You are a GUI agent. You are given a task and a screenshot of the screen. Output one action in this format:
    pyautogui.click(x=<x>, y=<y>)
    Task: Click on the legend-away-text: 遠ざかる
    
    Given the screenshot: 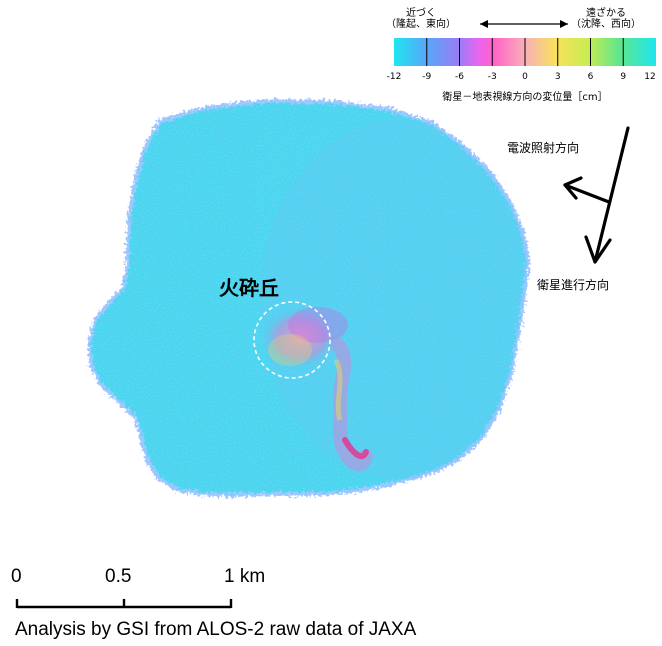 What is the action you would take?
    pyautogui.click(x=606, y=13)
    